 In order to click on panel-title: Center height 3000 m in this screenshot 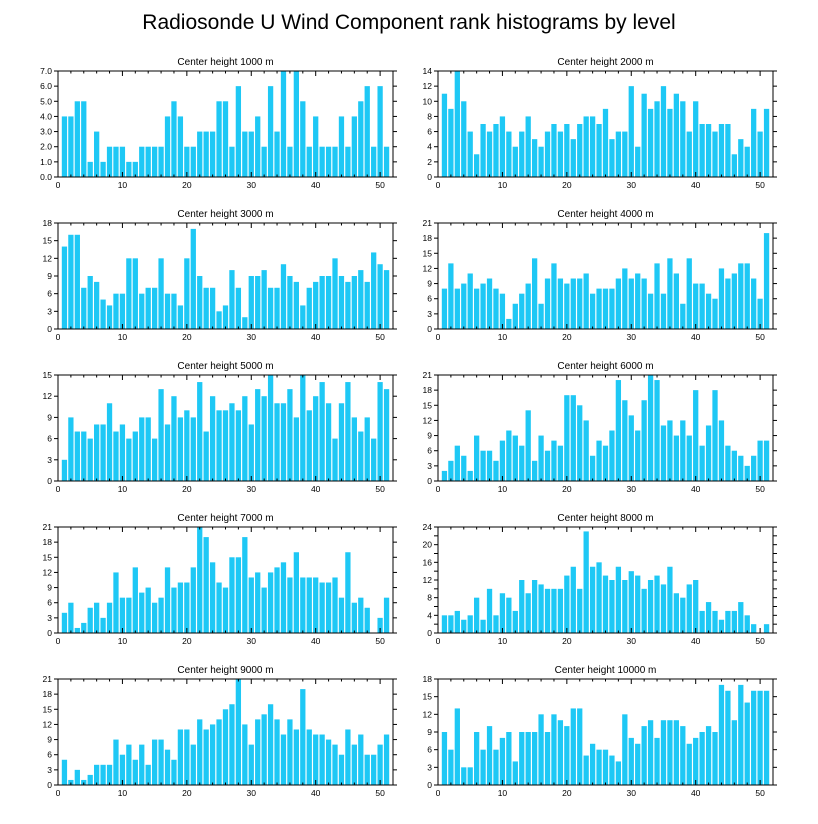, I will do `click(225, 214)`.